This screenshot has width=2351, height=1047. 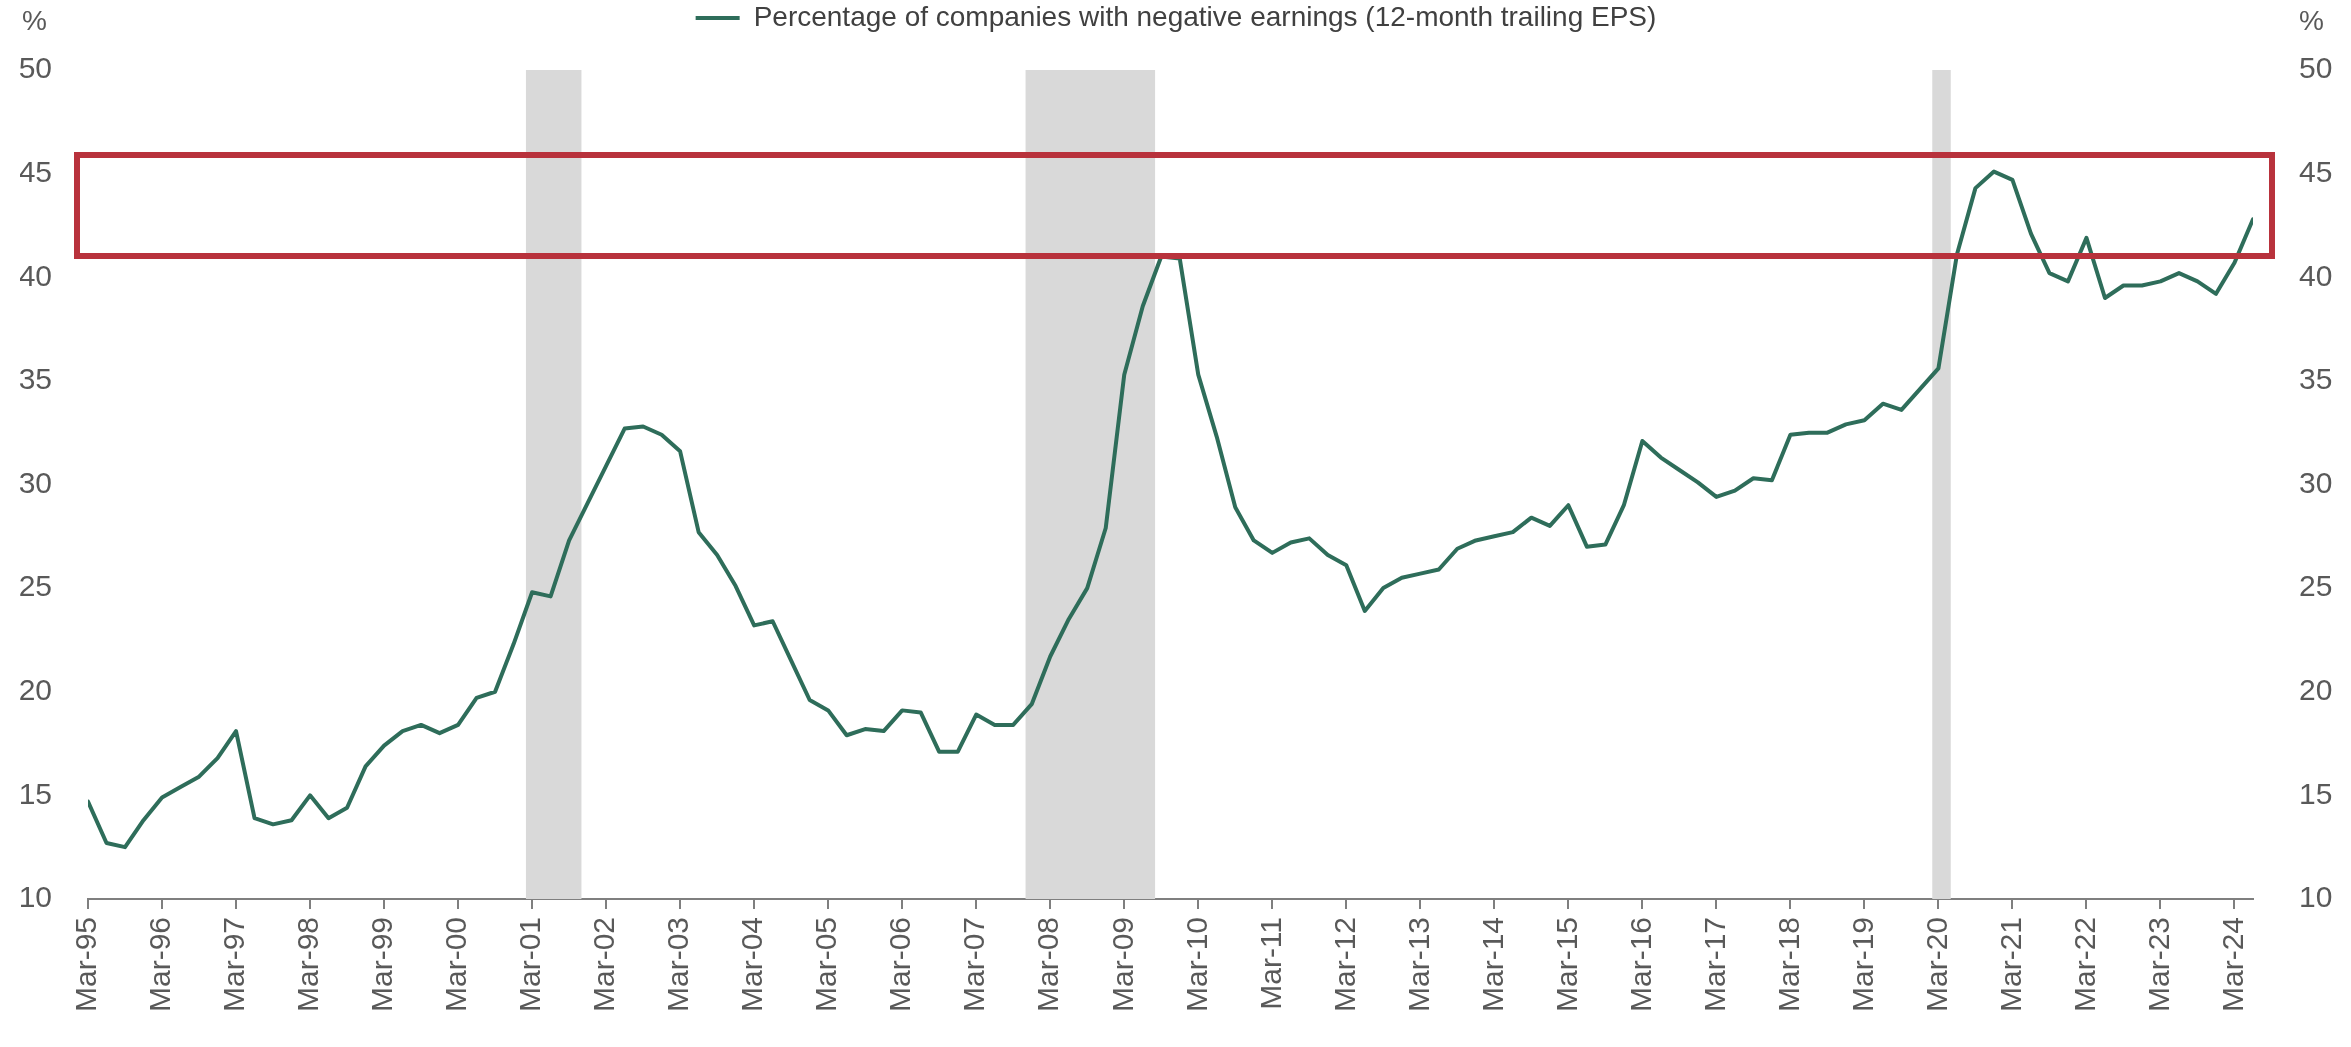 I want to click on y-tick-label: 10, so click(x=35, y=897).